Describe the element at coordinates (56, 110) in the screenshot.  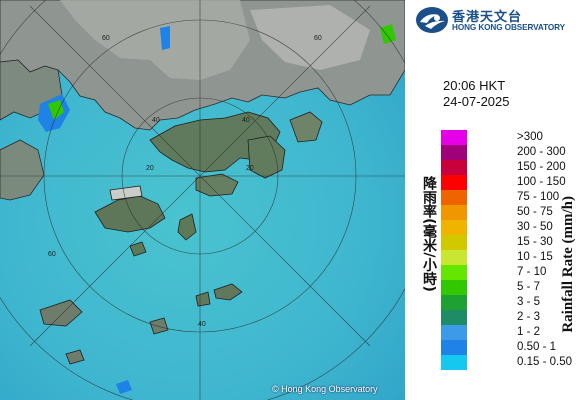
I see `rain-echo-west-core` at that location.